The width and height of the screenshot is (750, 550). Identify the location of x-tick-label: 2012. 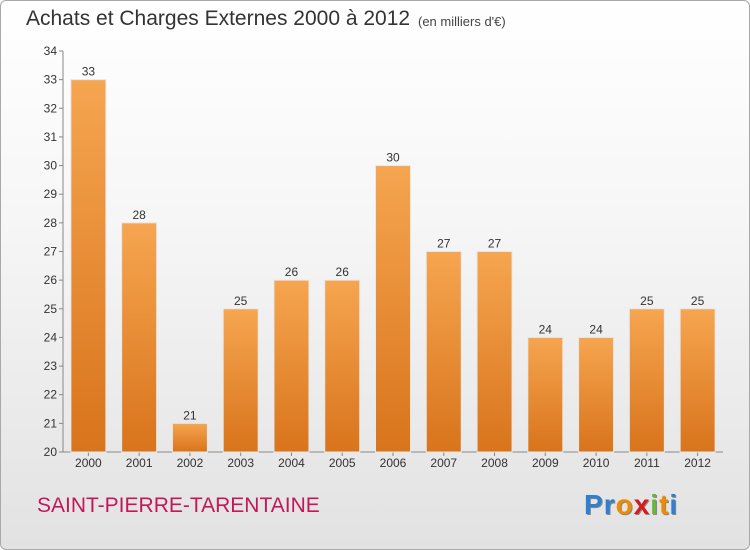
(697, 463).